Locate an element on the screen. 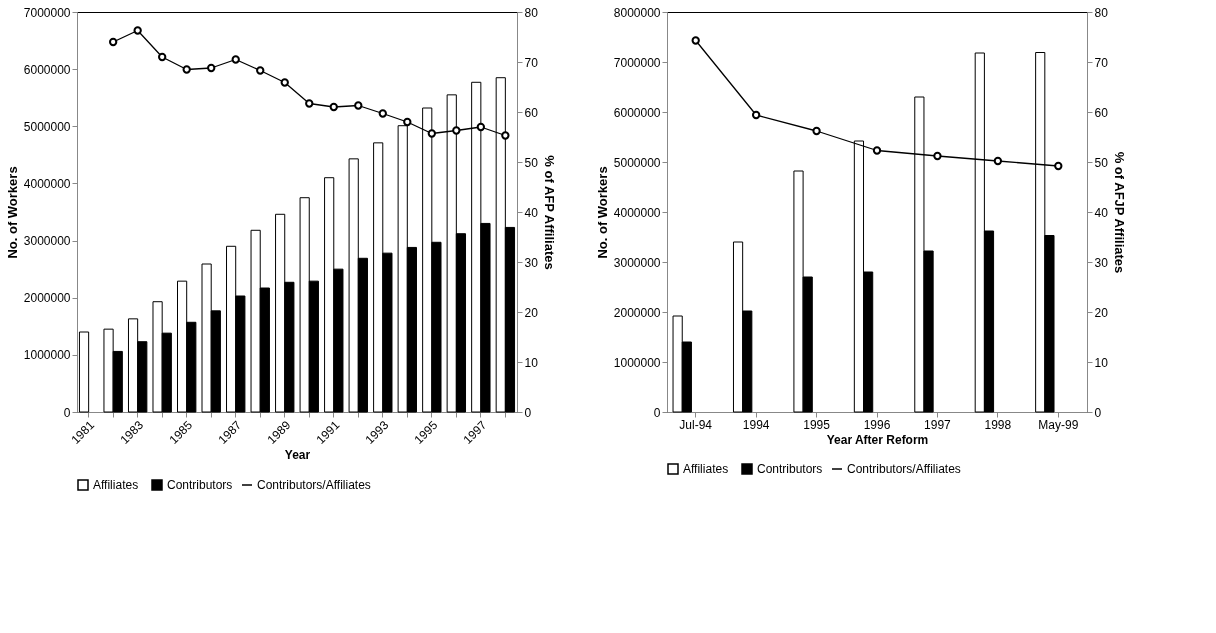 This screenshot has height=633, width=1216. x-tick-label: 1995 is located at coordinates (817, 424).